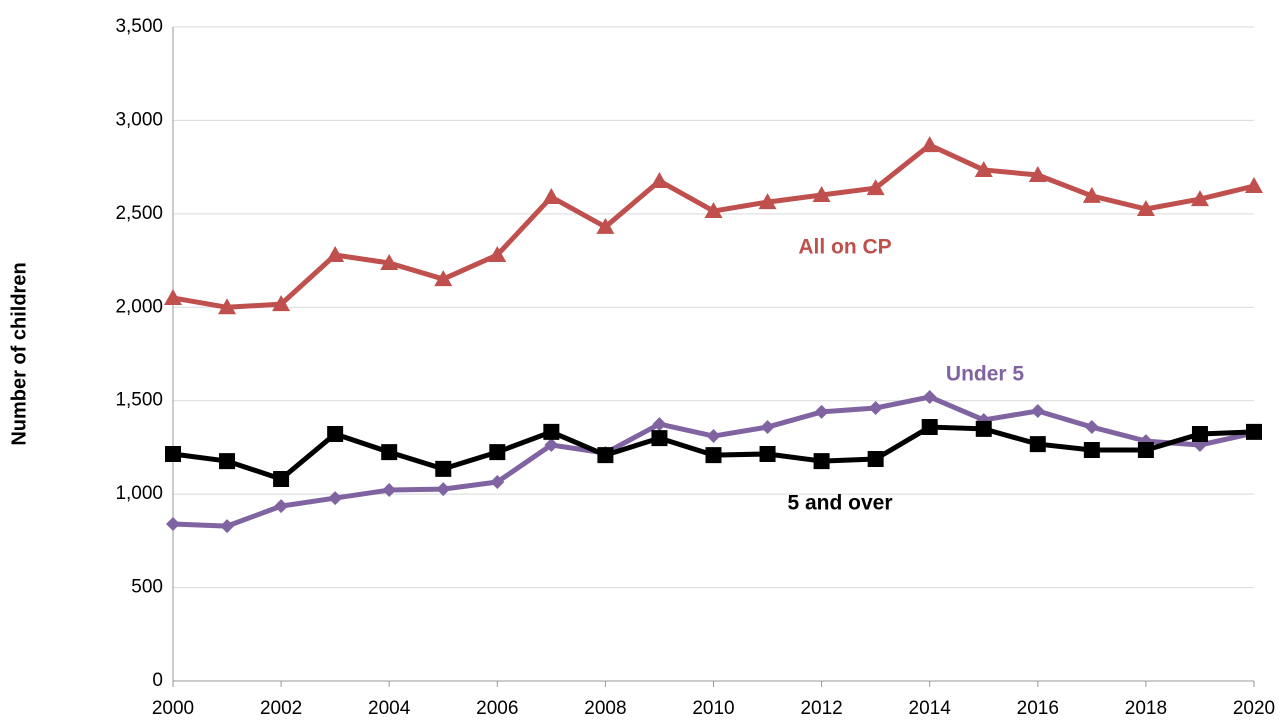  I want to click on x-tick-label: 2004, so click(389, 708).